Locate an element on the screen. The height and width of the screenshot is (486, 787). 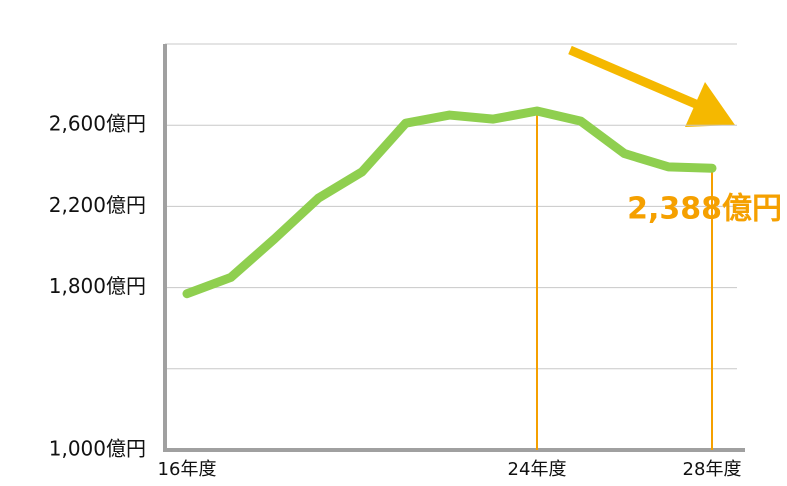
y-tick-label: 2,200億円 is located at coordinates (97, 205).